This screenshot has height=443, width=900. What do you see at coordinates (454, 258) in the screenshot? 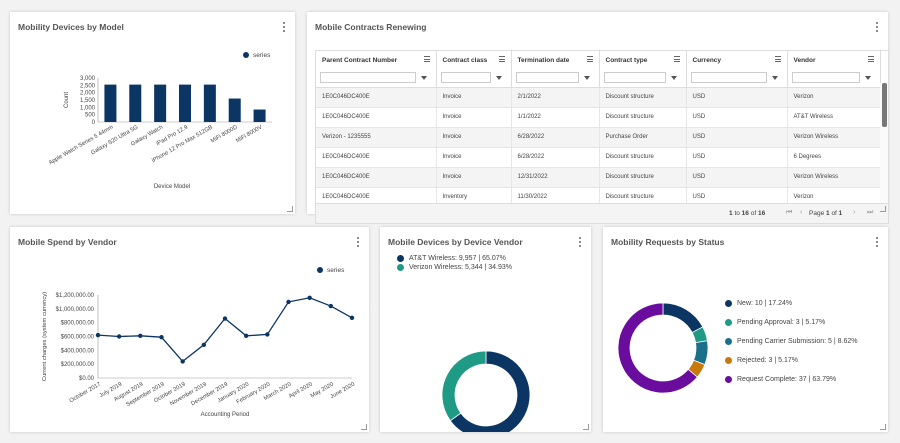
I see `legend-item: AT&T Wireless: 9,957 | 65.07%` at bounding box center [454, 258].